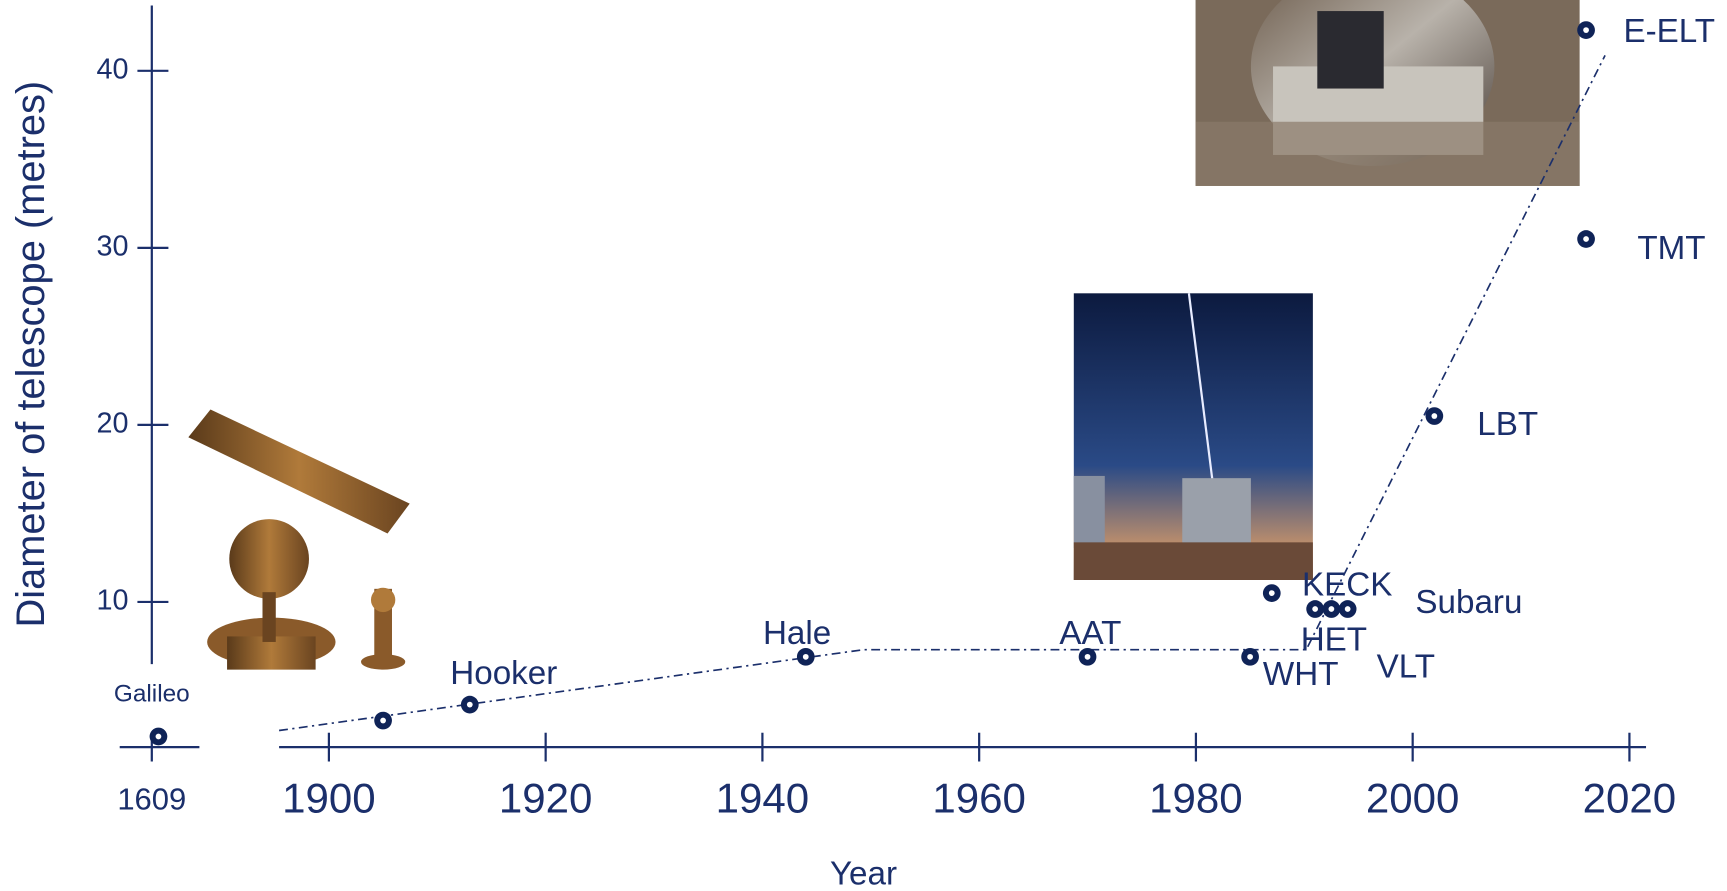 This screenshot has width=1727, height=891. Describe the element at coordinates (113, 601) in the screenshot. I see `y-tick-label: 10` at that location.